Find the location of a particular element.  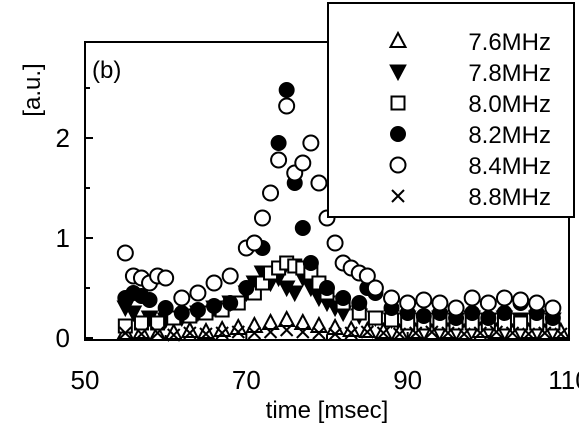

legend-entry: 8.0MHz is located at coordinates (470, 104).